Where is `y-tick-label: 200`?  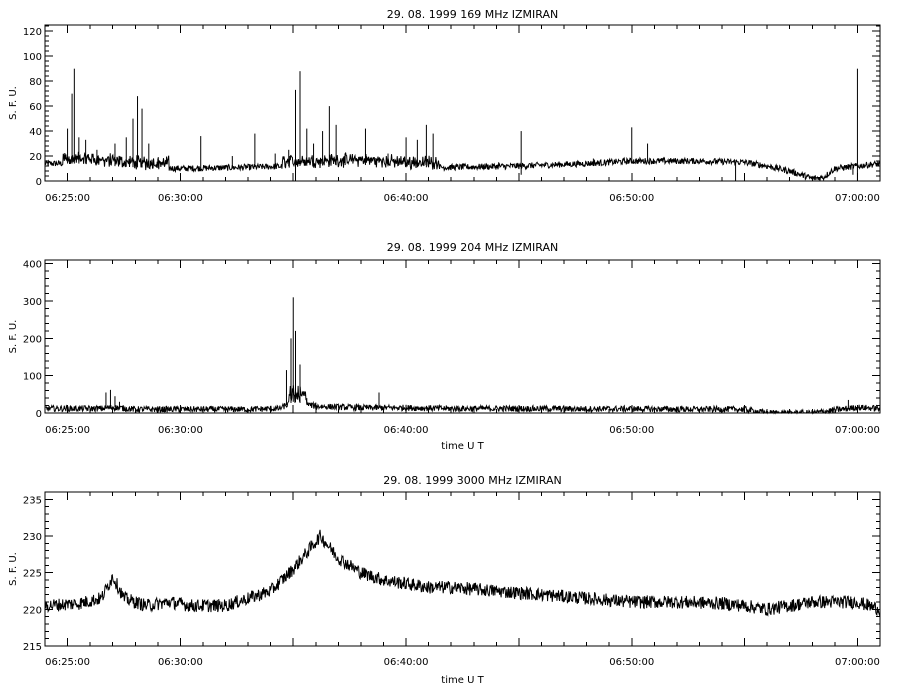
y-tick-label: 200 is located at coordinates (32, 339).